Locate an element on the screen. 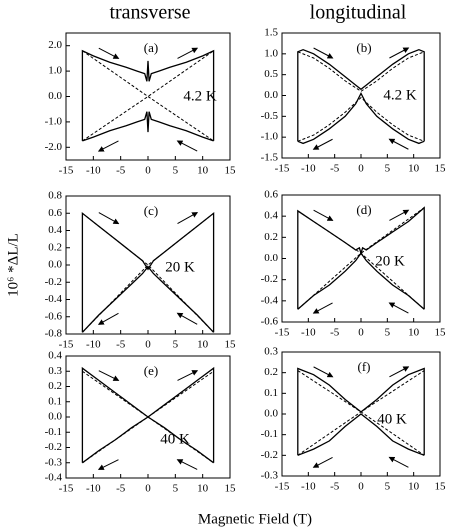 The height and width of the screenshot is (531, 452). y-tick-label: 0.2 is located at coordinates (271, 237).